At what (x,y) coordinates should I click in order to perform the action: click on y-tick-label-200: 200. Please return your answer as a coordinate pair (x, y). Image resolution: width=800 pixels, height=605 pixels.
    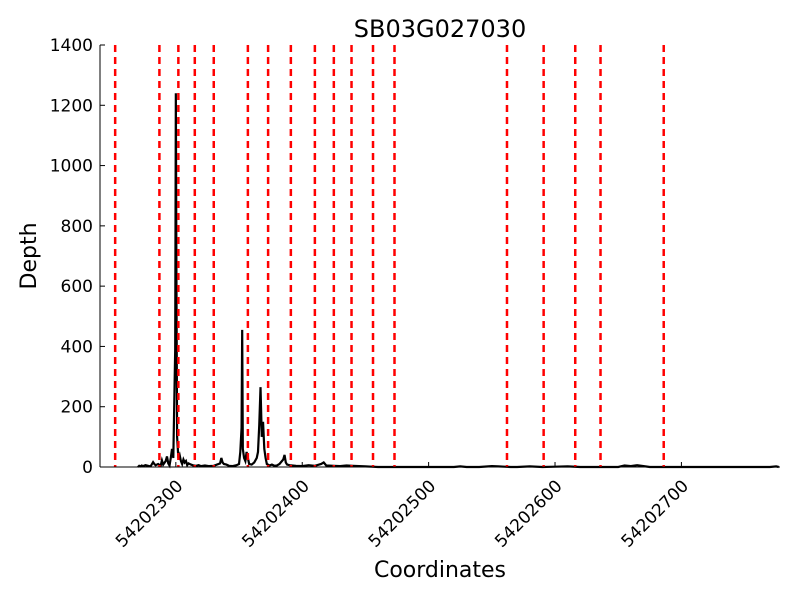
    Looking at the image, I should click on (77, 408).